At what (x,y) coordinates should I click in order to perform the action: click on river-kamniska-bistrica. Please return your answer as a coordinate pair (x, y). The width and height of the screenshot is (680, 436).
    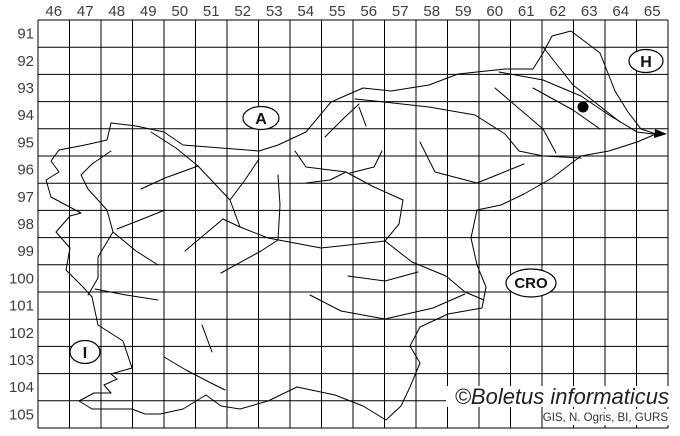
    Looking at the image, I should click on (279, 207).